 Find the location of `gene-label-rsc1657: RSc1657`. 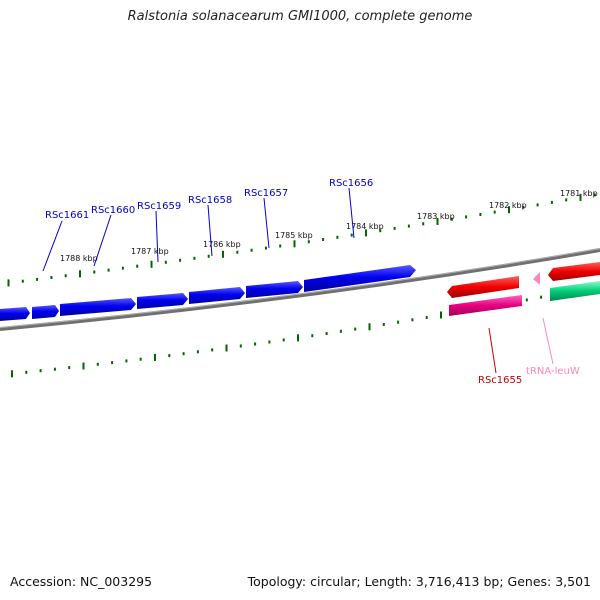

gene-label-rsc1657: RSc1657 is located at coordinates (266, 193).